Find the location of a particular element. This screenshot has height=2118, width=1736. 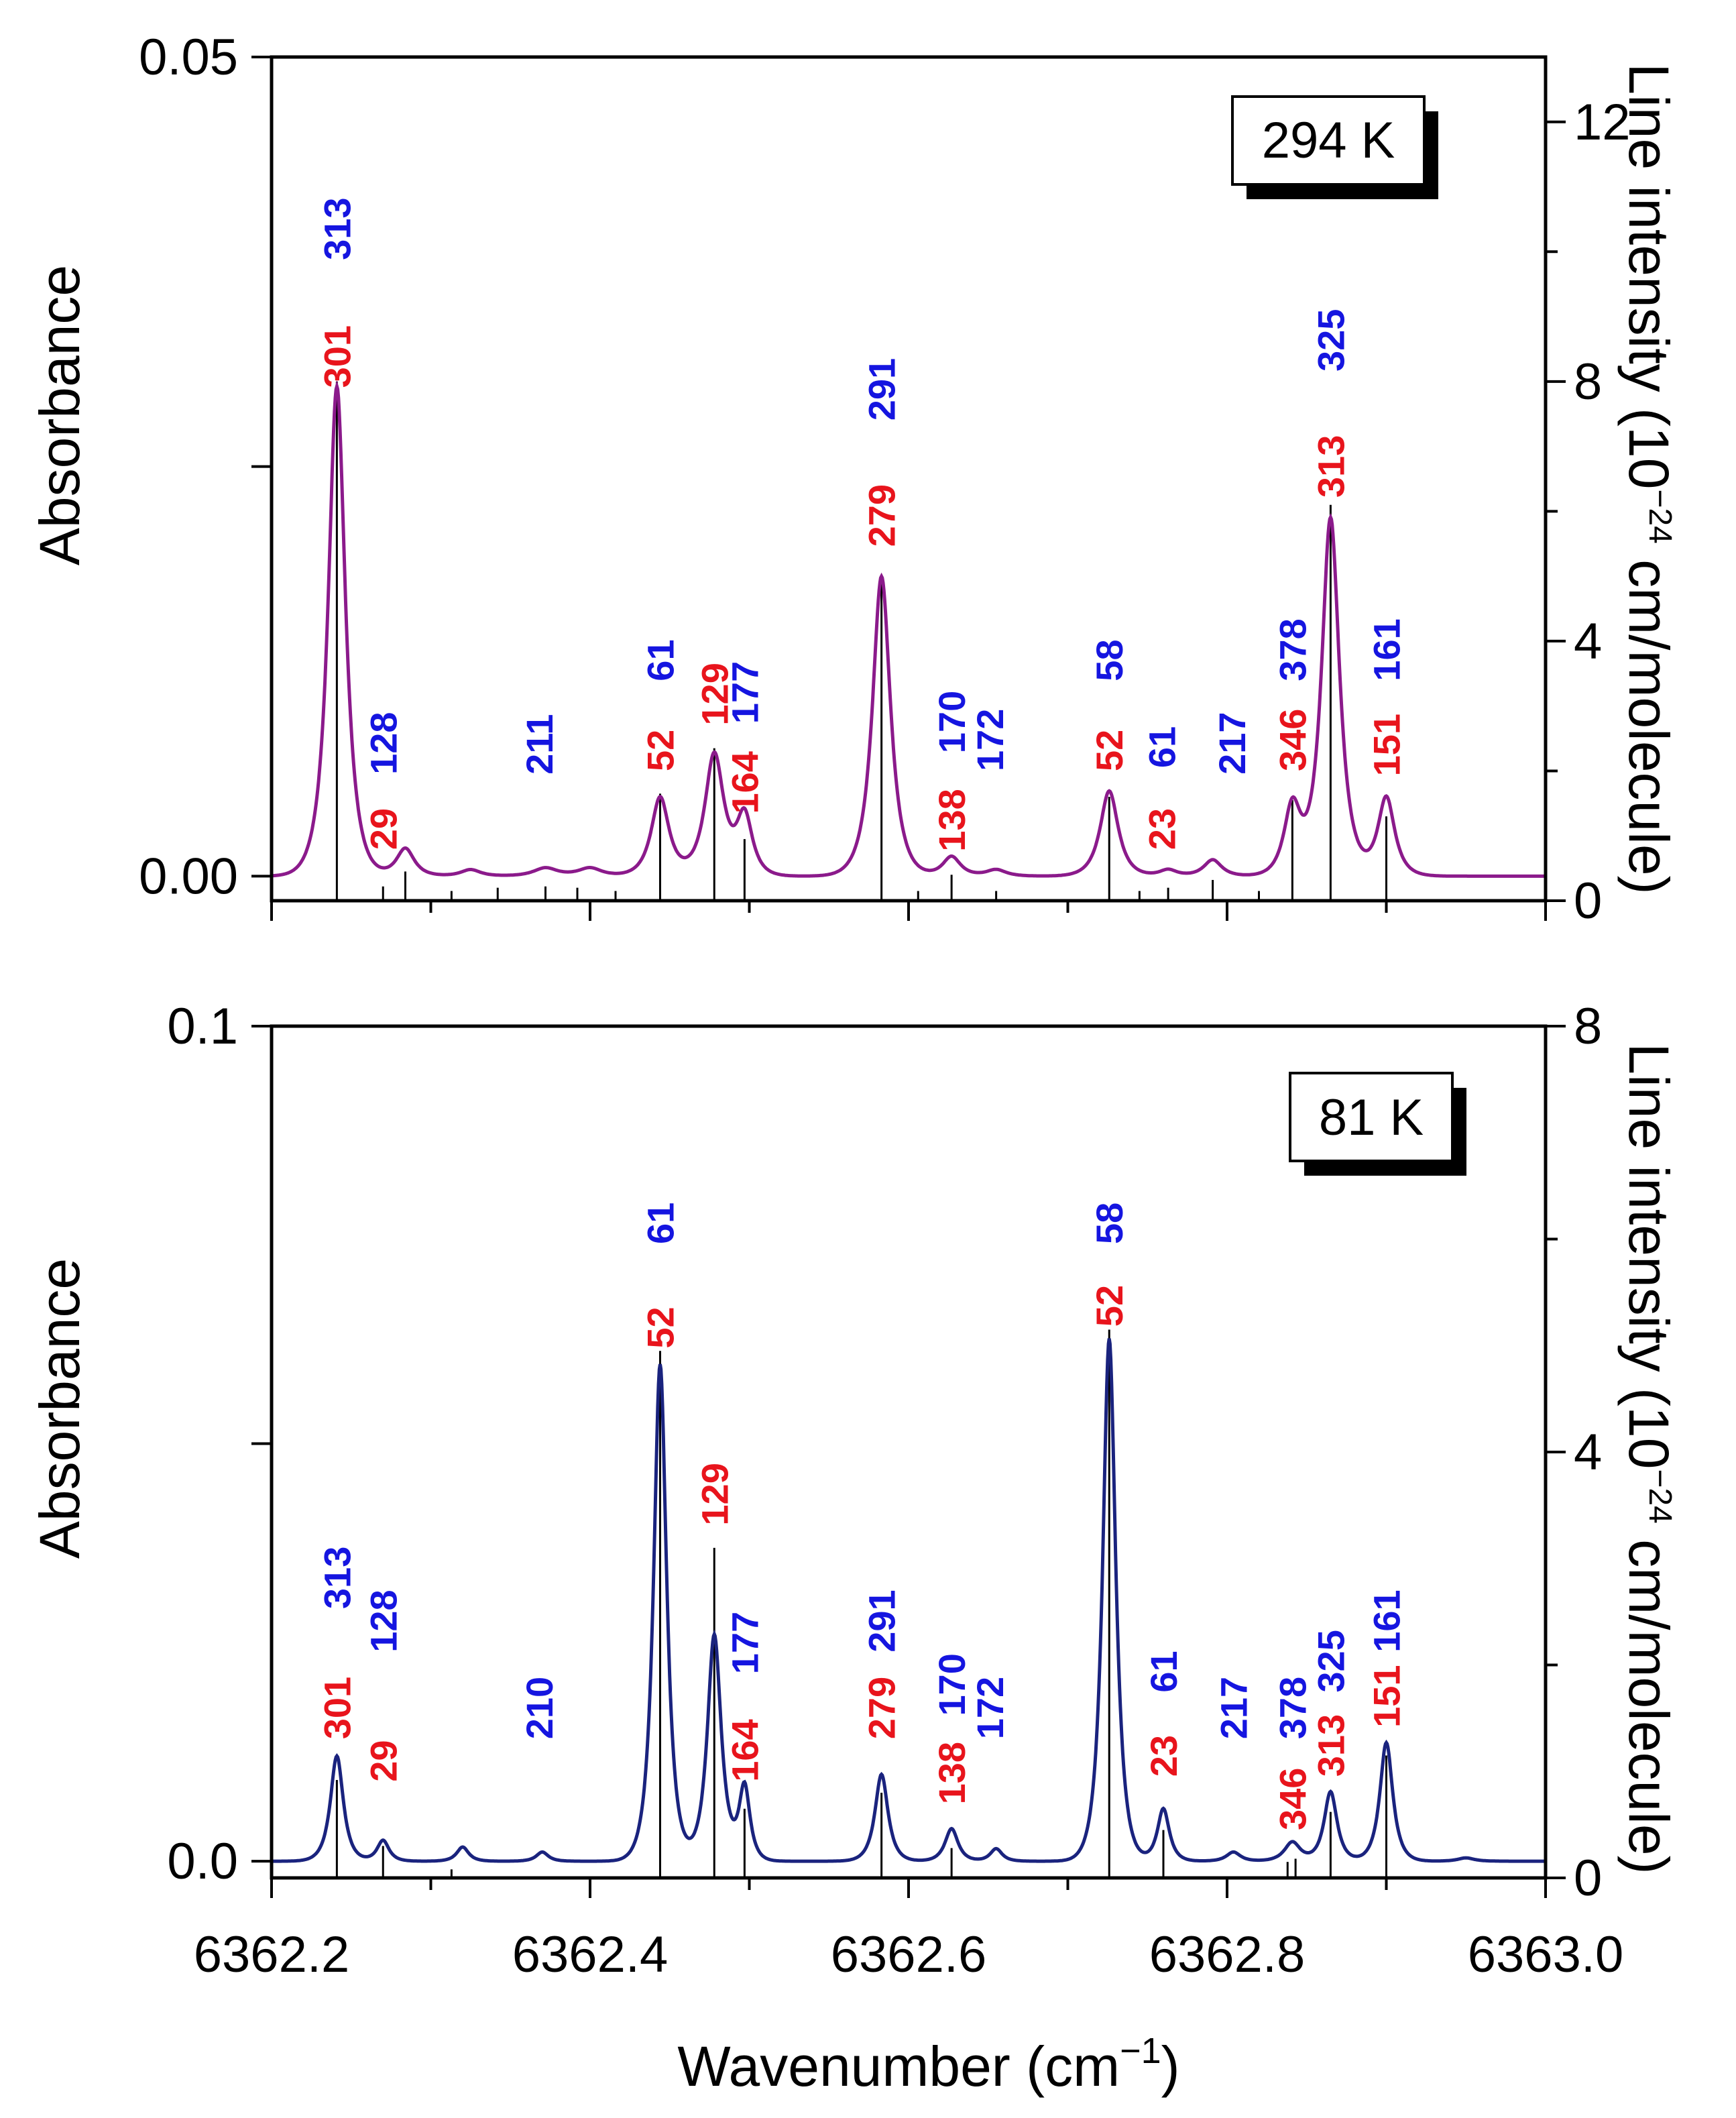

x-tick-label: 6363.0 is located at coordinates (1545, 1954).